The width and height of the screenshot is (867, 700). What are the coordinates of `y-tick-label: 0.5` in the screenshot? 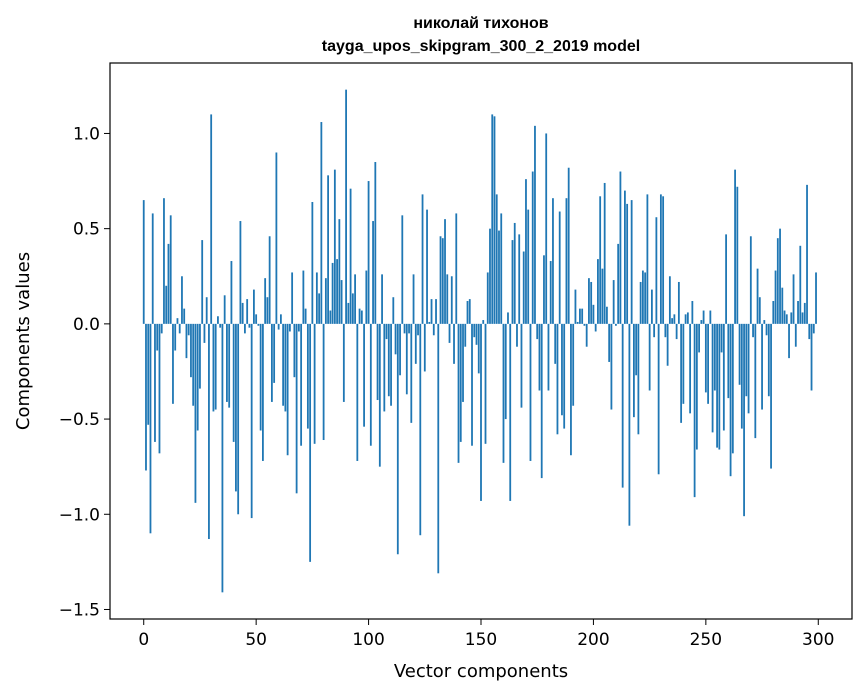 It's located at (86, 230).